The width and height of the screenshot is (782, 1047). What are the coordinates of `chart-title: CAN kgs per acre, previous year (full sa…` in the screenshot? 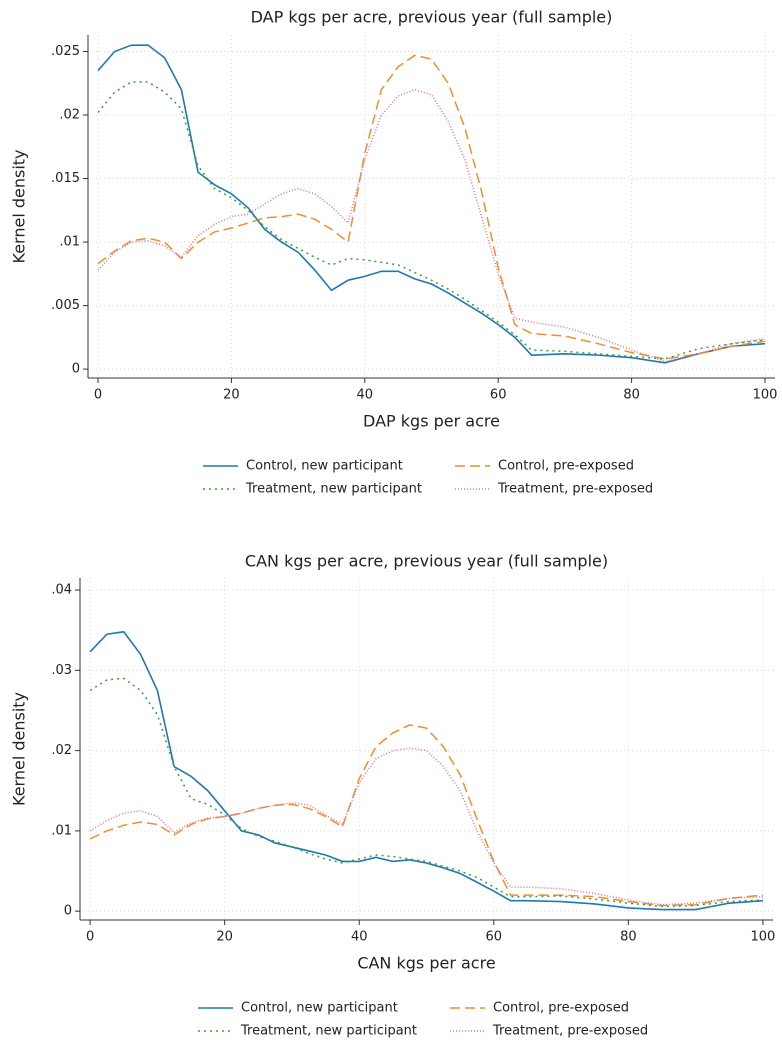 It's located at (426, 561).